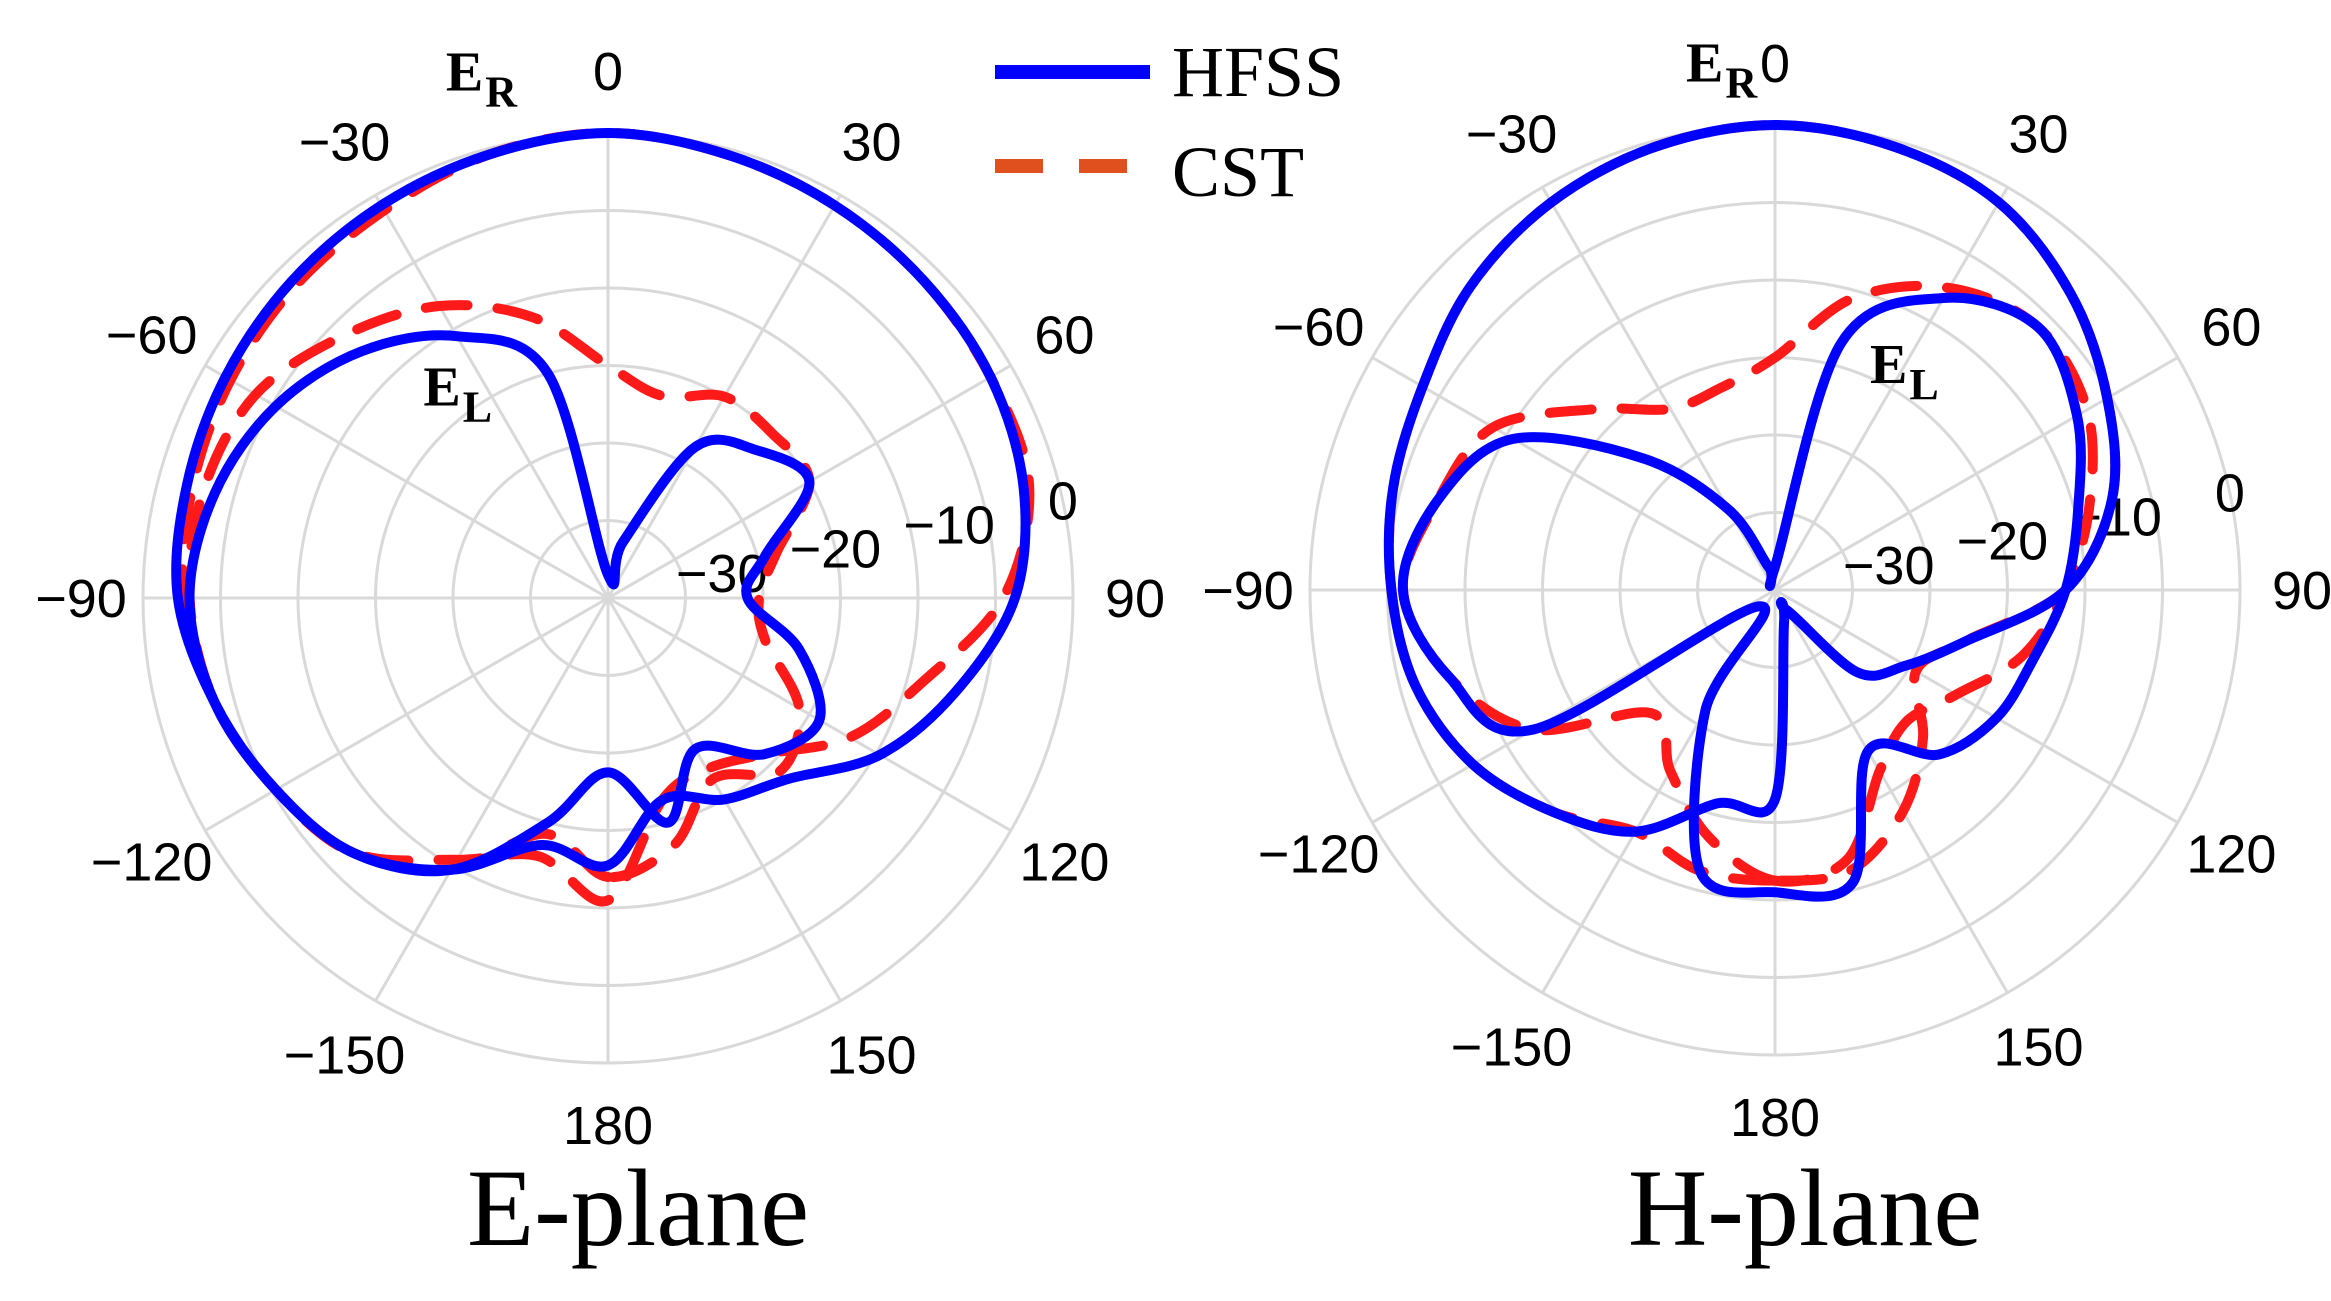 The height and width of the screenshot is (1301, 2331). I want to click on legend-label-hfss: HFSS, so click(1258, 72).